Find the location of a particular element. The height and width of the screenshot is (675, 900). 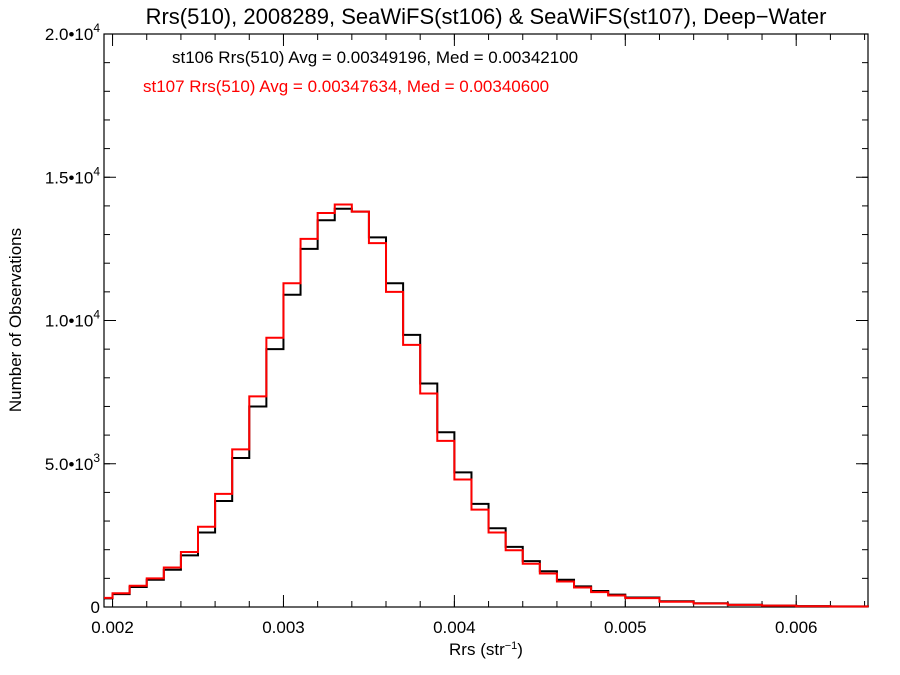

x-tick-label: 0.006 is located at coordinates (796, 627).